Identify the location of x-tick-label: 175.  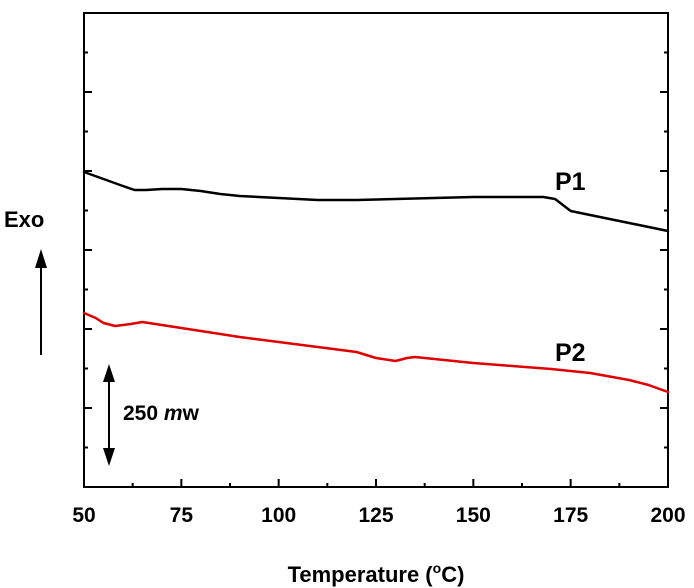
(570, 515).